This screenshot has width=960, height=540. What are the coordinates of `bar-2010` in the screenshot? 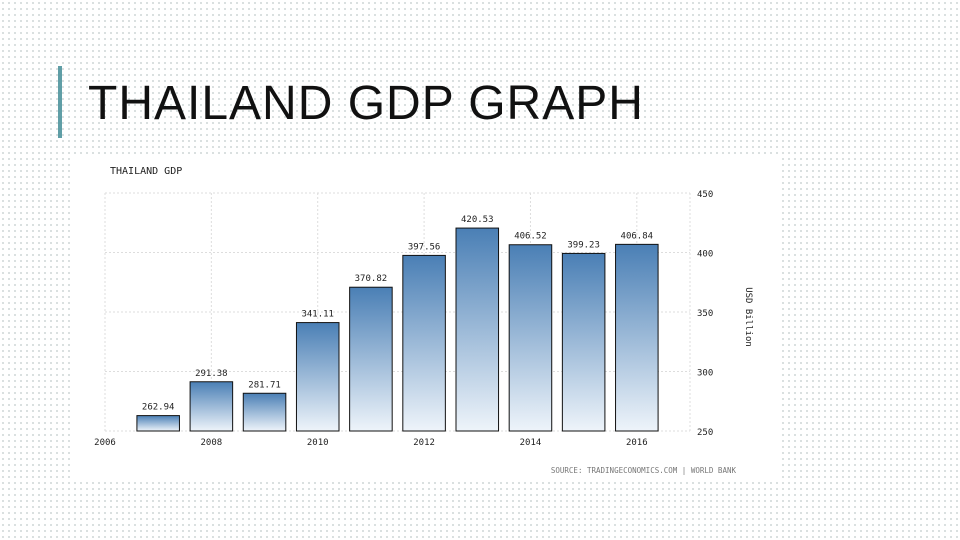 It's located at (317, 377).